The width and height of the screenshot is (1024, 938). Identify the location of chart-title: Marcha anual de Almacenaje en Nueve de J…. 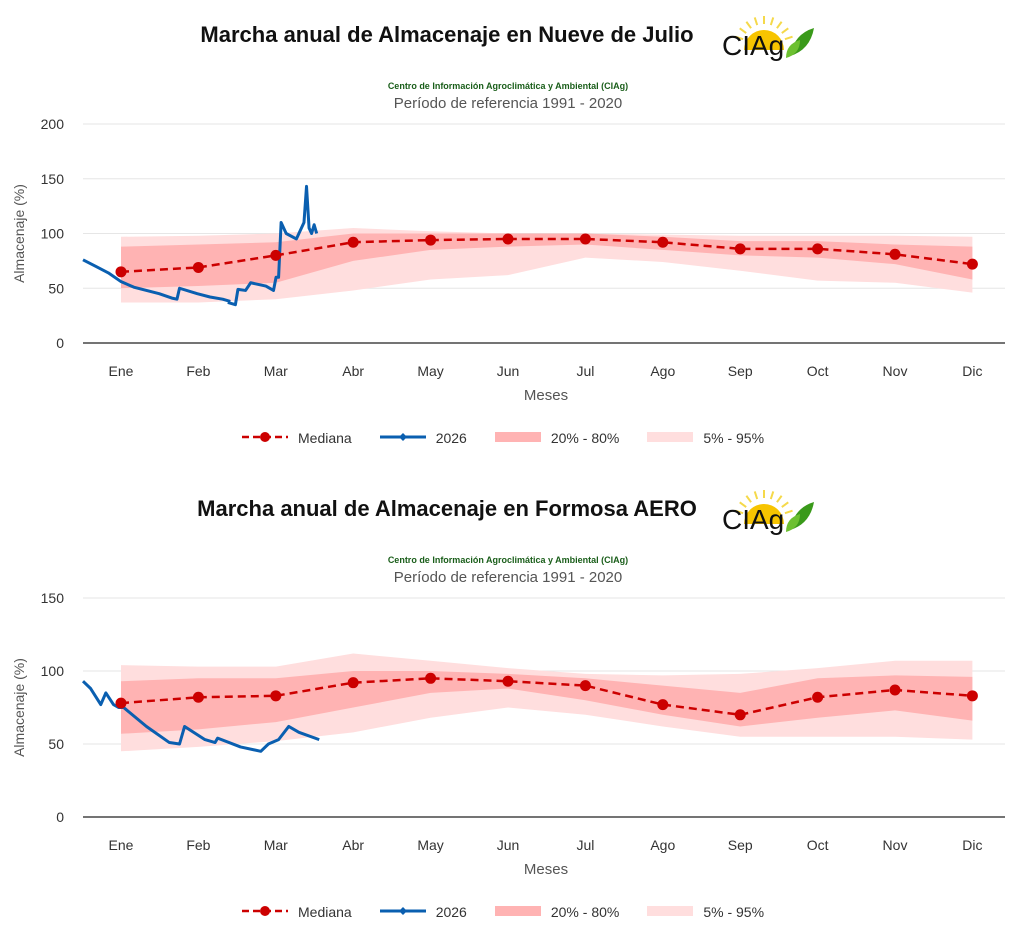
(447, 34).